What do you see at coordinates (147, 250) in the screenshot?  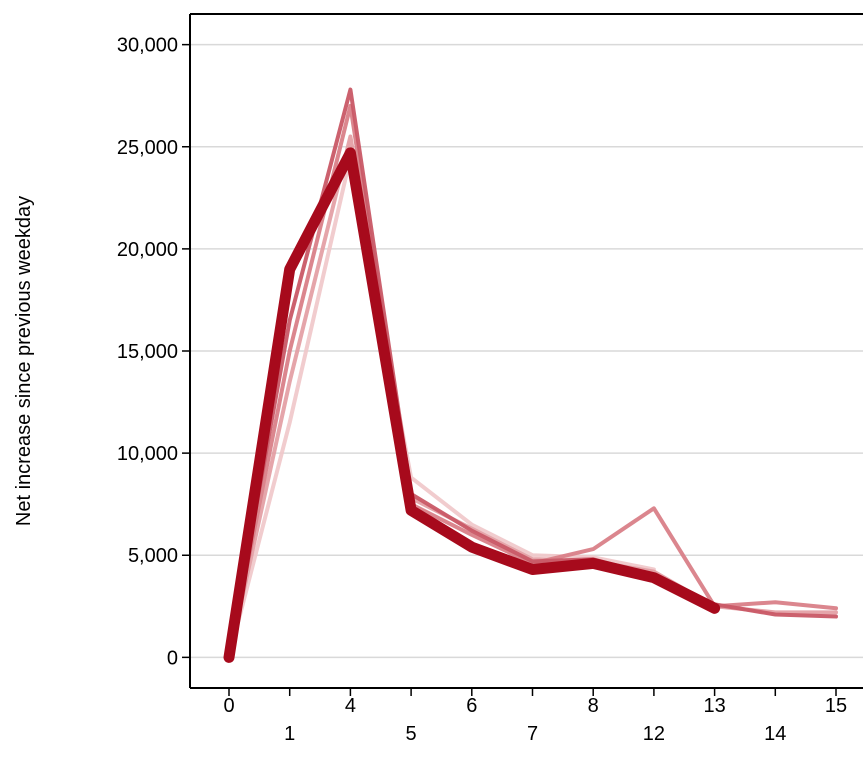 I see `y-tick-label: 20,000` at bounding box center [147, 250].